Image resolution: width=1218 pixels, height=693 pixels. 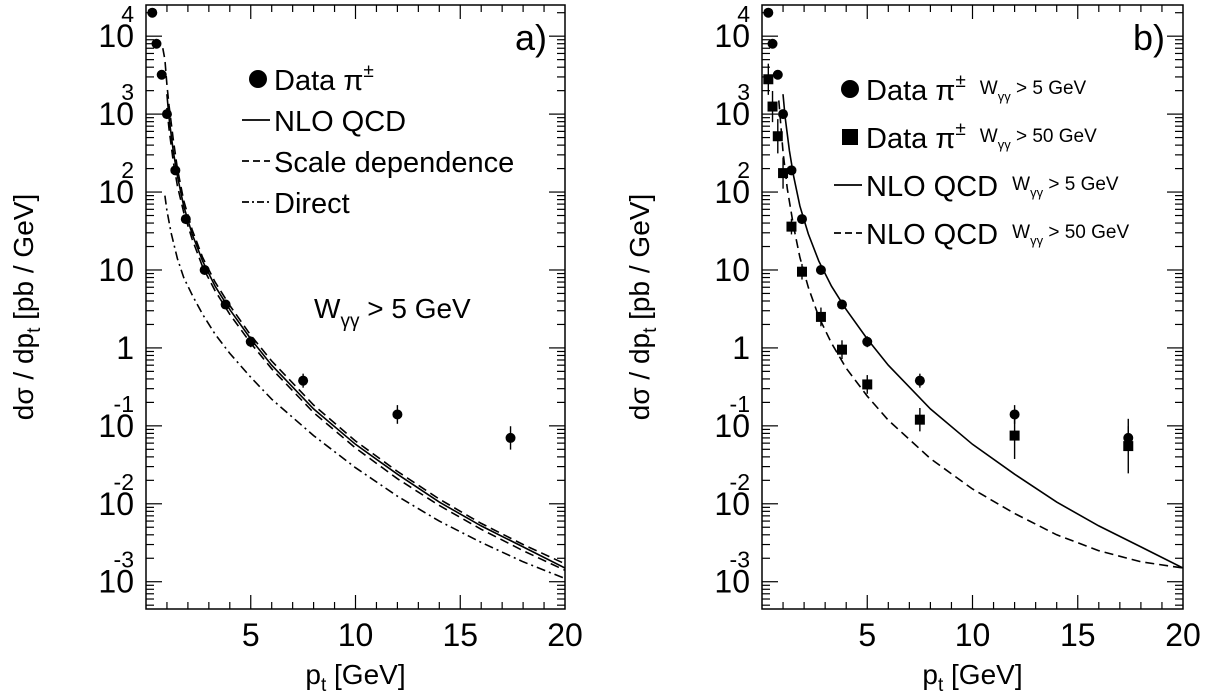 I want to click on legend-label: Scale dependence, so click(x=394, y=163).